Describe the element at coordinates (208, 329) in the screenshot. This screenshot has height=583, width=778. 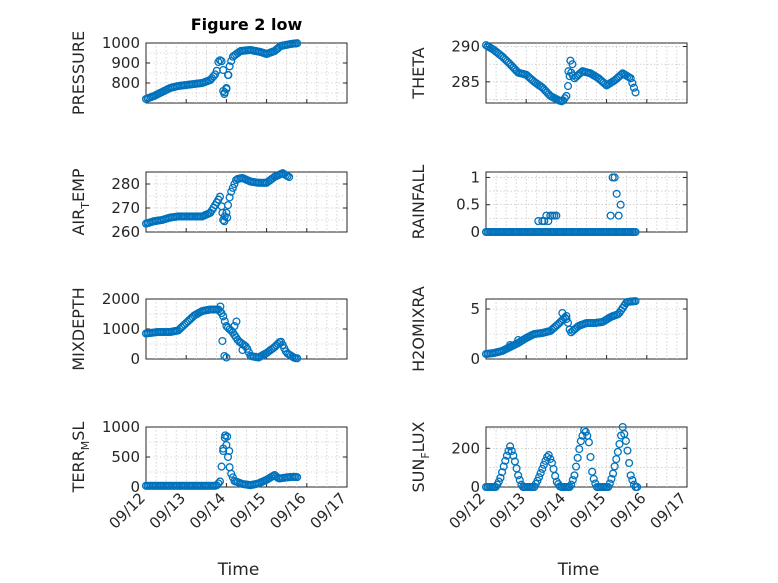
I see `subplot-mixdepth: 0 1000 2000 MIXDEPTH` at that location.